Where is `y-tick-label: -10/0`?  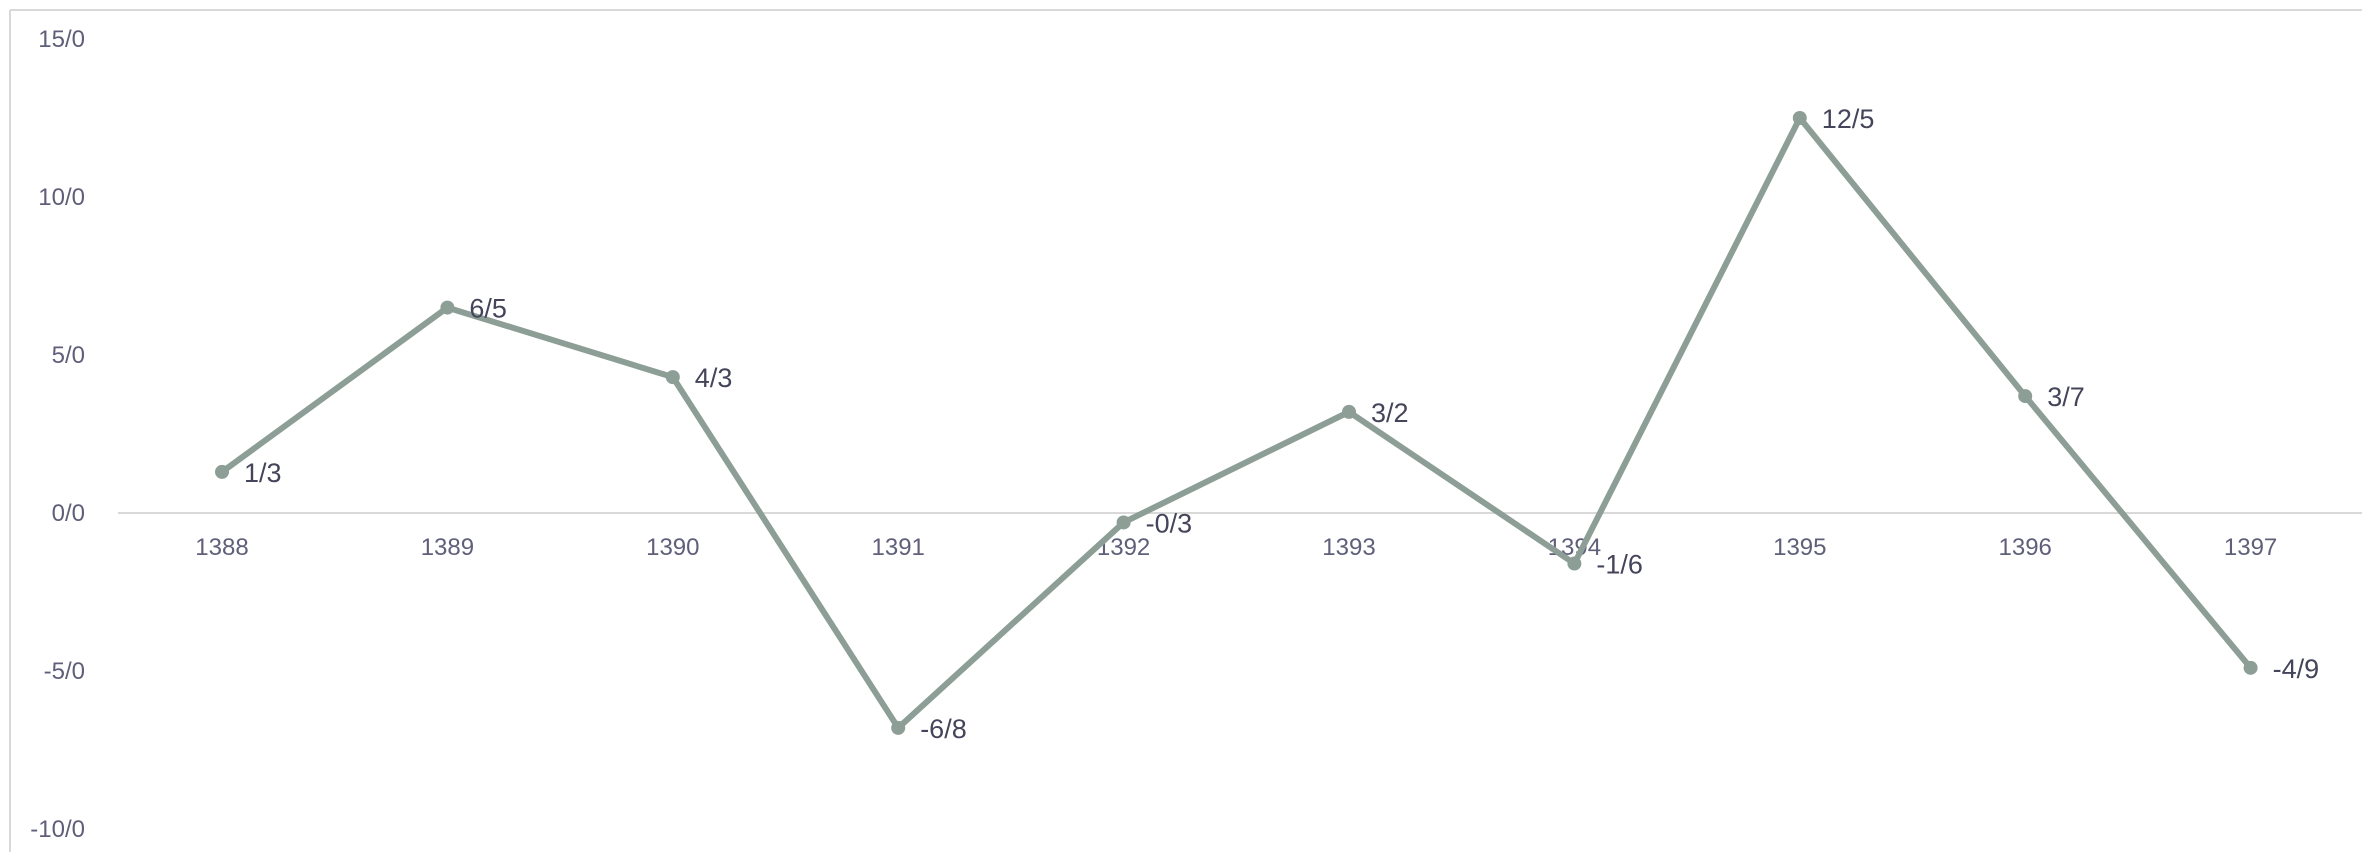
y-tick-label: -10/0 is located at coordinates (57, 829).